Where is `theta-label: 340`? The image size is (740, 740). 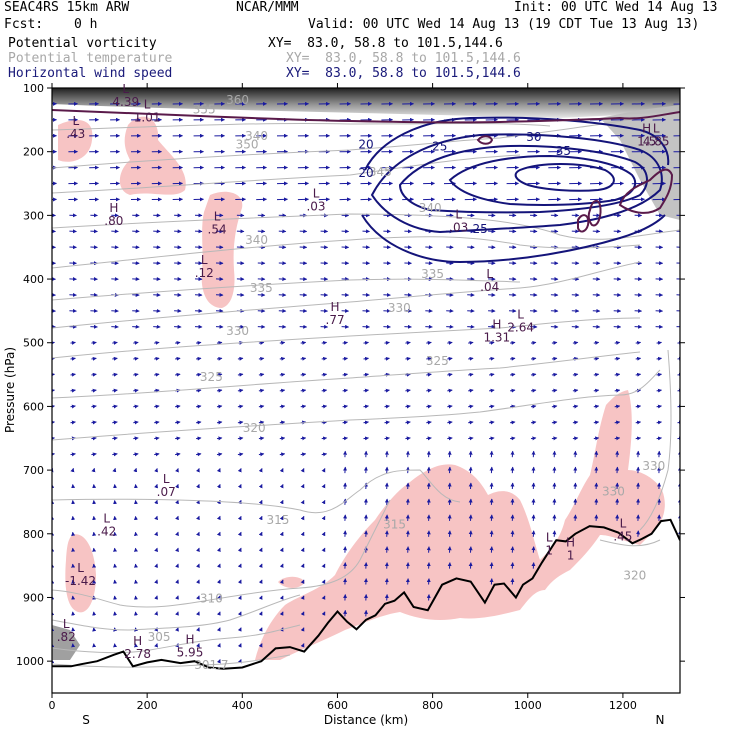 theta-label: 340 is located at coordinates (430, 208).